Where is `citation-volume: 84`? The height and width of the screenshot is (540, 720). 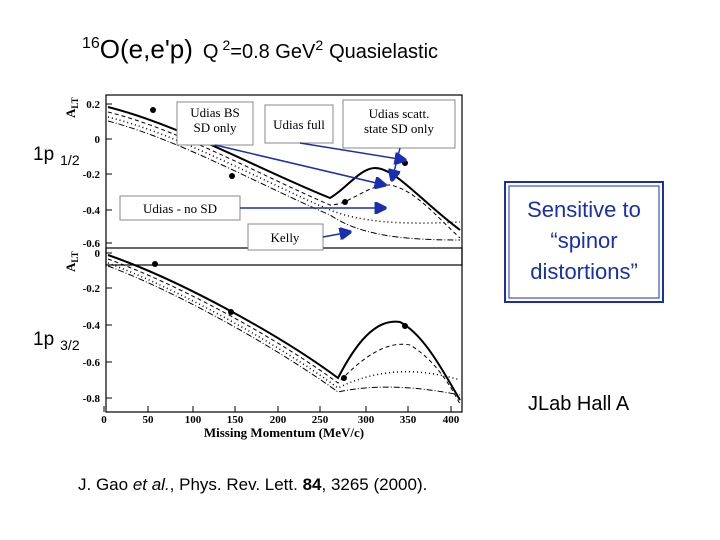
citation-volume: 84 is located at coordinates (312, 484).